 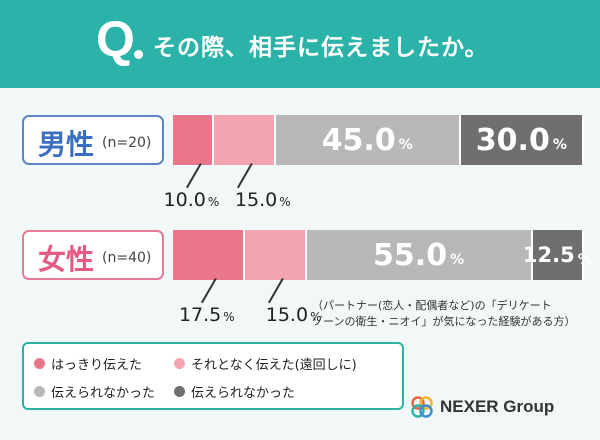 I want to click on group-label-female-text: 女性, so click(x=66, y=259).